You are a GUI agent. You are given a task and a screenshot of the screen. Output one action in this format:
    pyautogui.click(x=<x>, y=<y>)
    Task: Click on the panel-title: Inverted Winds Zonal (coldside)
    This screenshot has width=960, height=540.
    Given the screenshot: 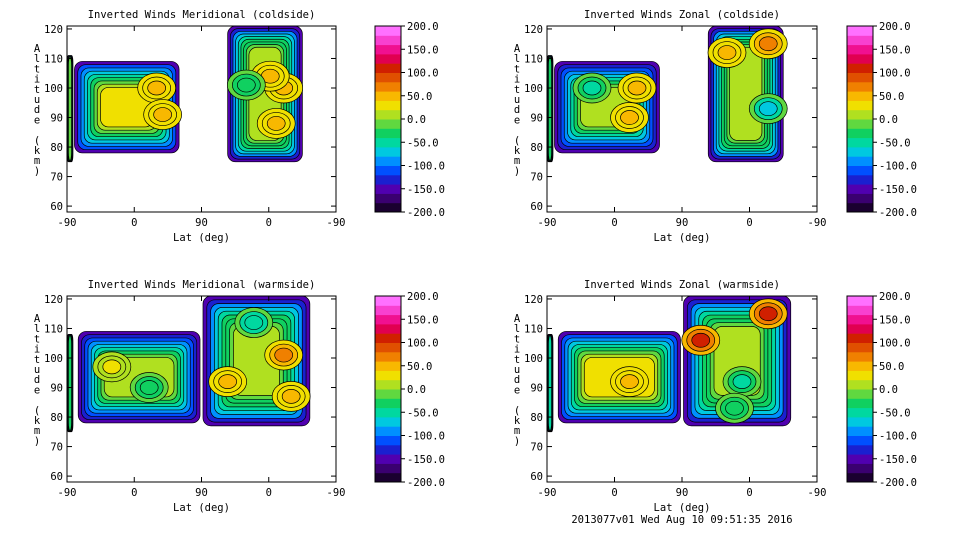 What is the action you would take?
    pyautogui.click(x=682, y=15)
    